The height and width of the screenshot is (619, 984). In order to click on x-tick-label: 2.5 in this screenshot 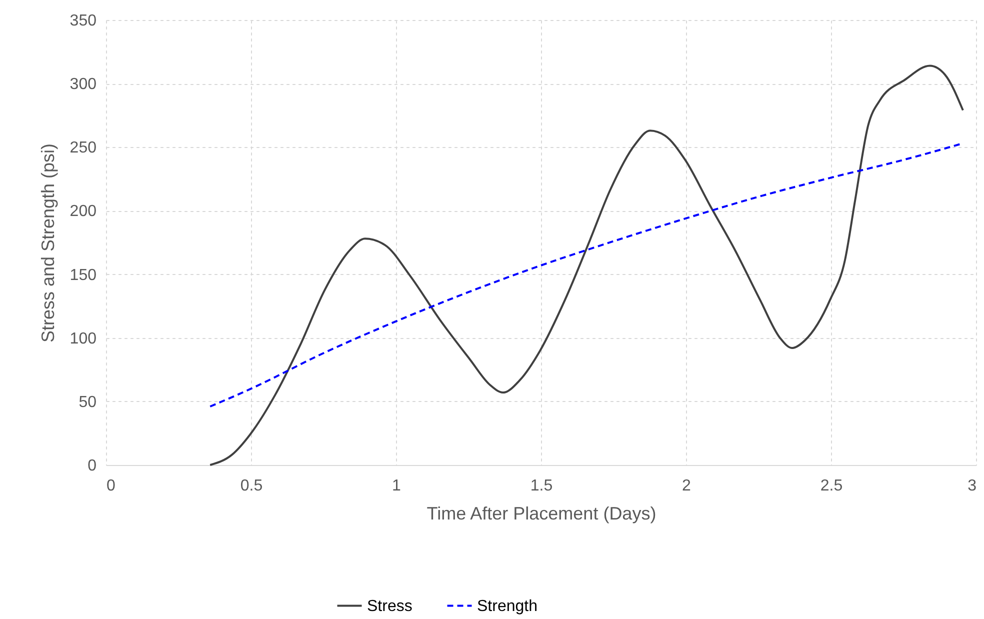, I will do `click(831, 486)`.